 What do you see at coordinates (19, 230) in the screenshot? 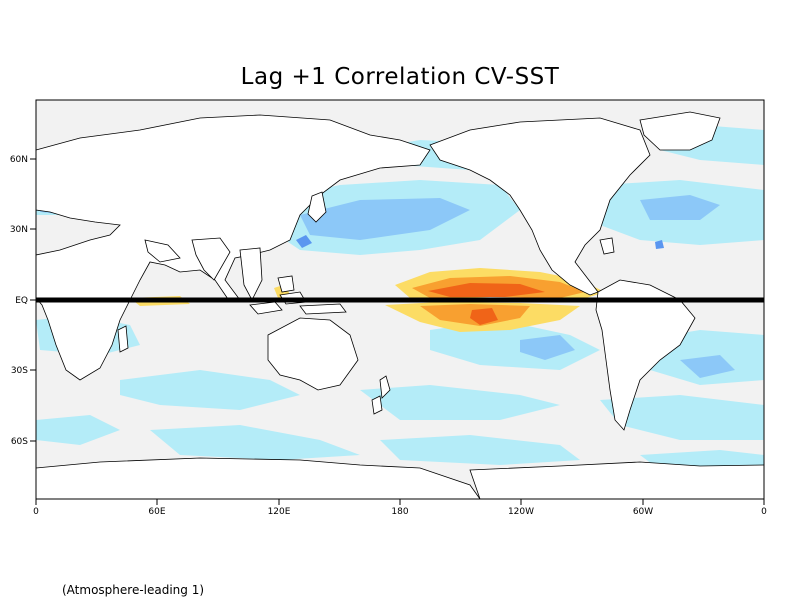
I see `y-tick-label: 30N` at bounding box center [19, 230].